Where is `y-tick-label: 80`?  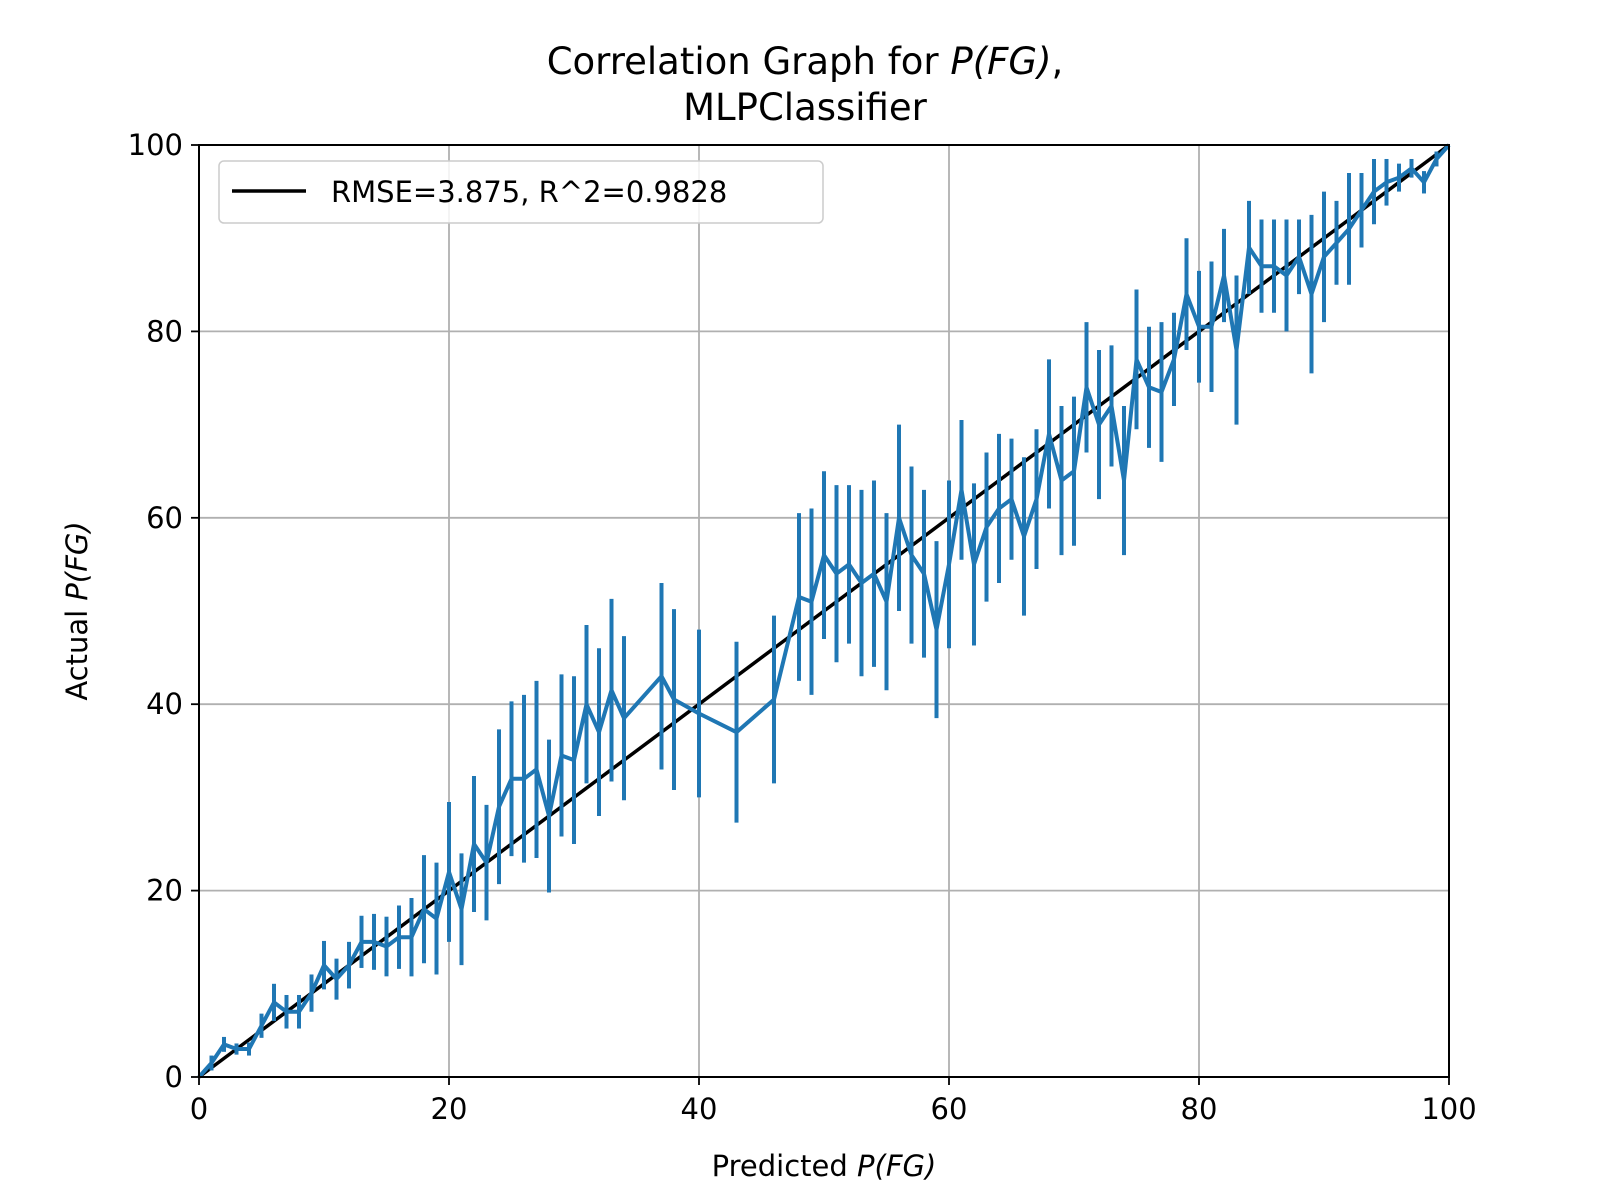 y-tick-label: 80 is located at coordinates (164, 331).